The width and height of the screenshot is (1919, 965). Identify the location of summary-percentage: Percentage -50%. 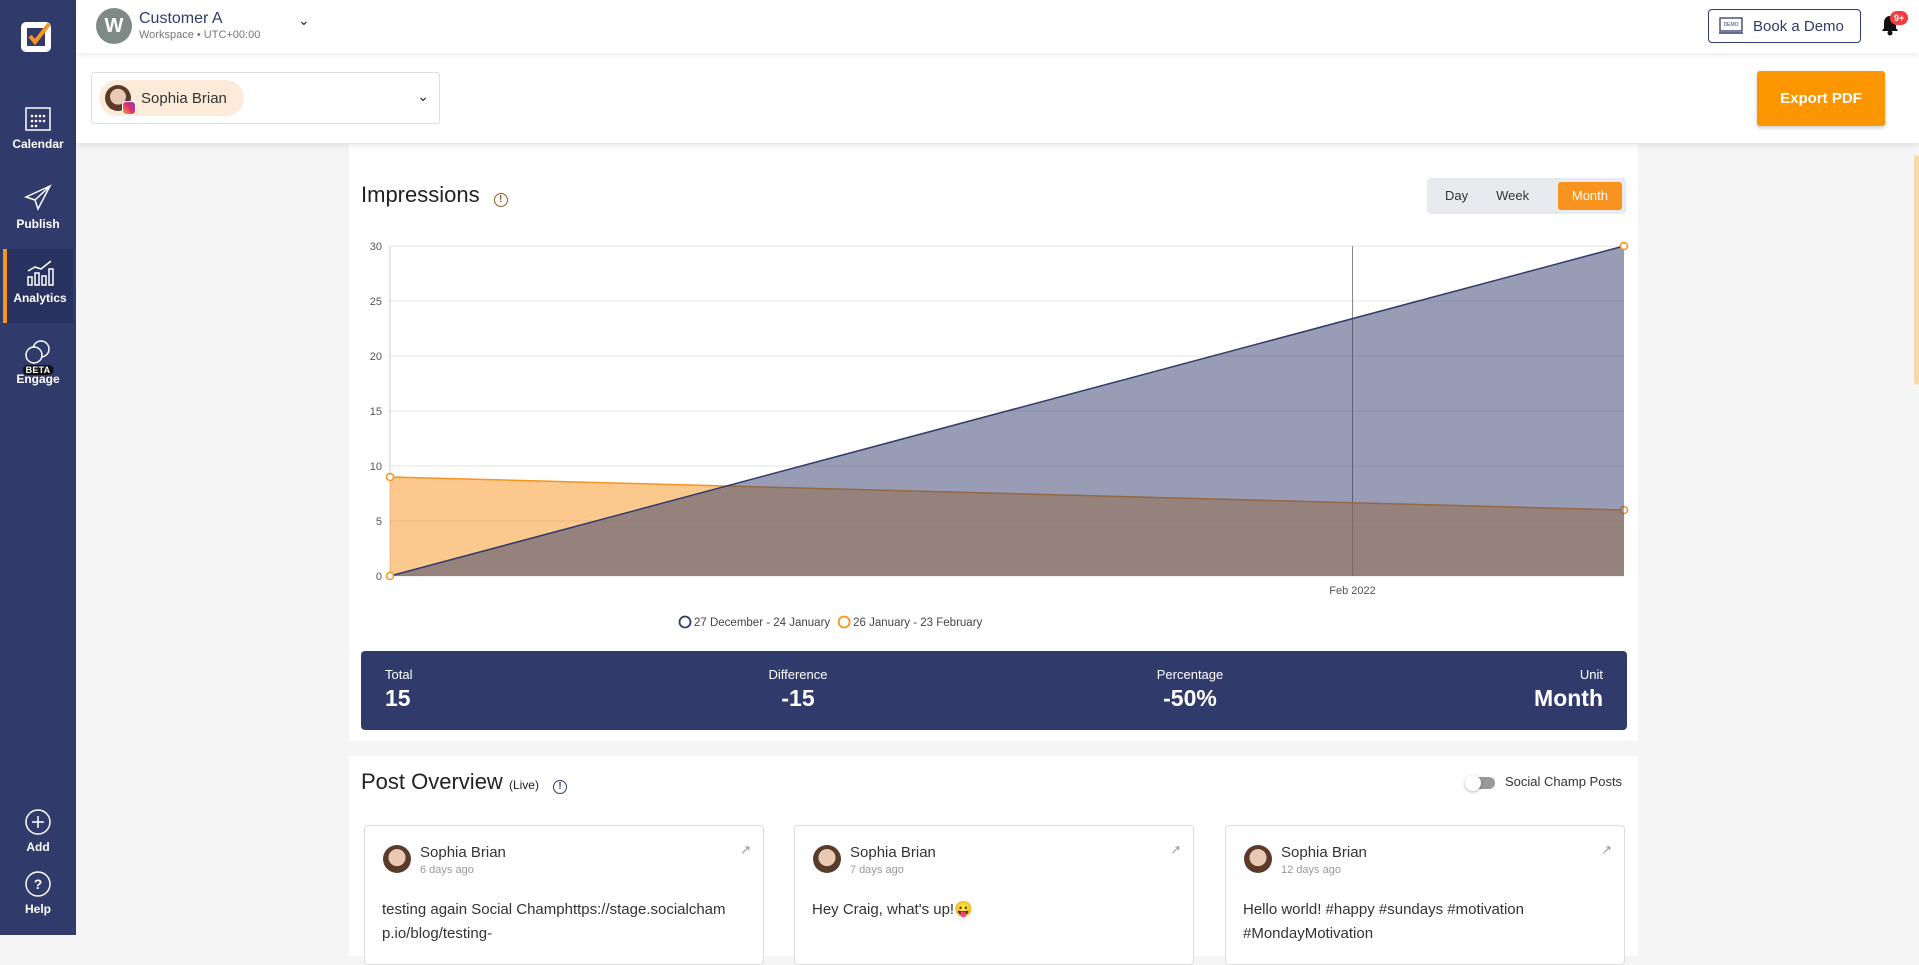
(1190, 689).